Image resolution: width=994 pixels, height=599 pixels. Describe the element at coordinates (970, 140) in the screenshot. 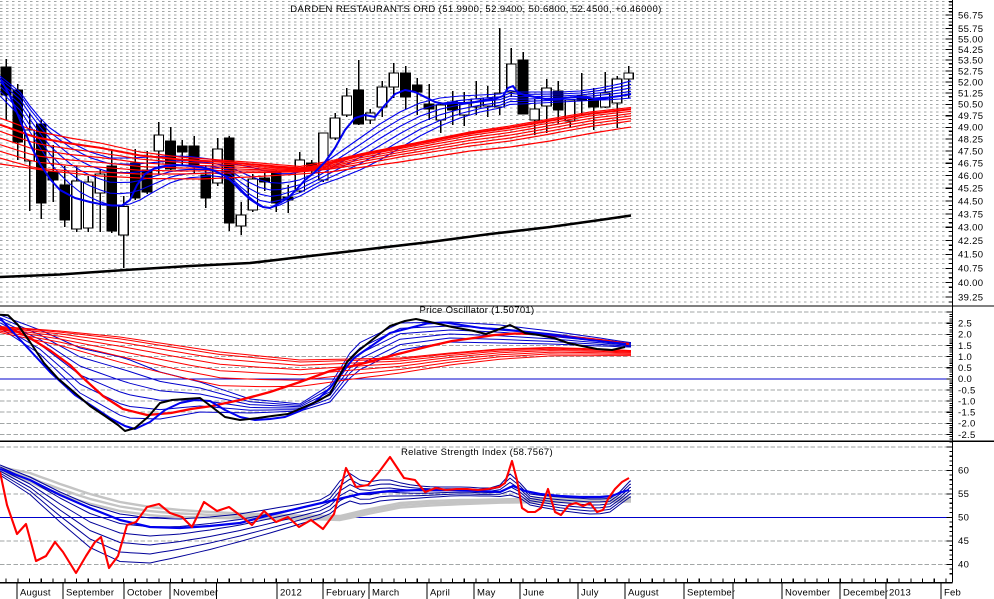

I see `svg-text: 48.25` at that location.